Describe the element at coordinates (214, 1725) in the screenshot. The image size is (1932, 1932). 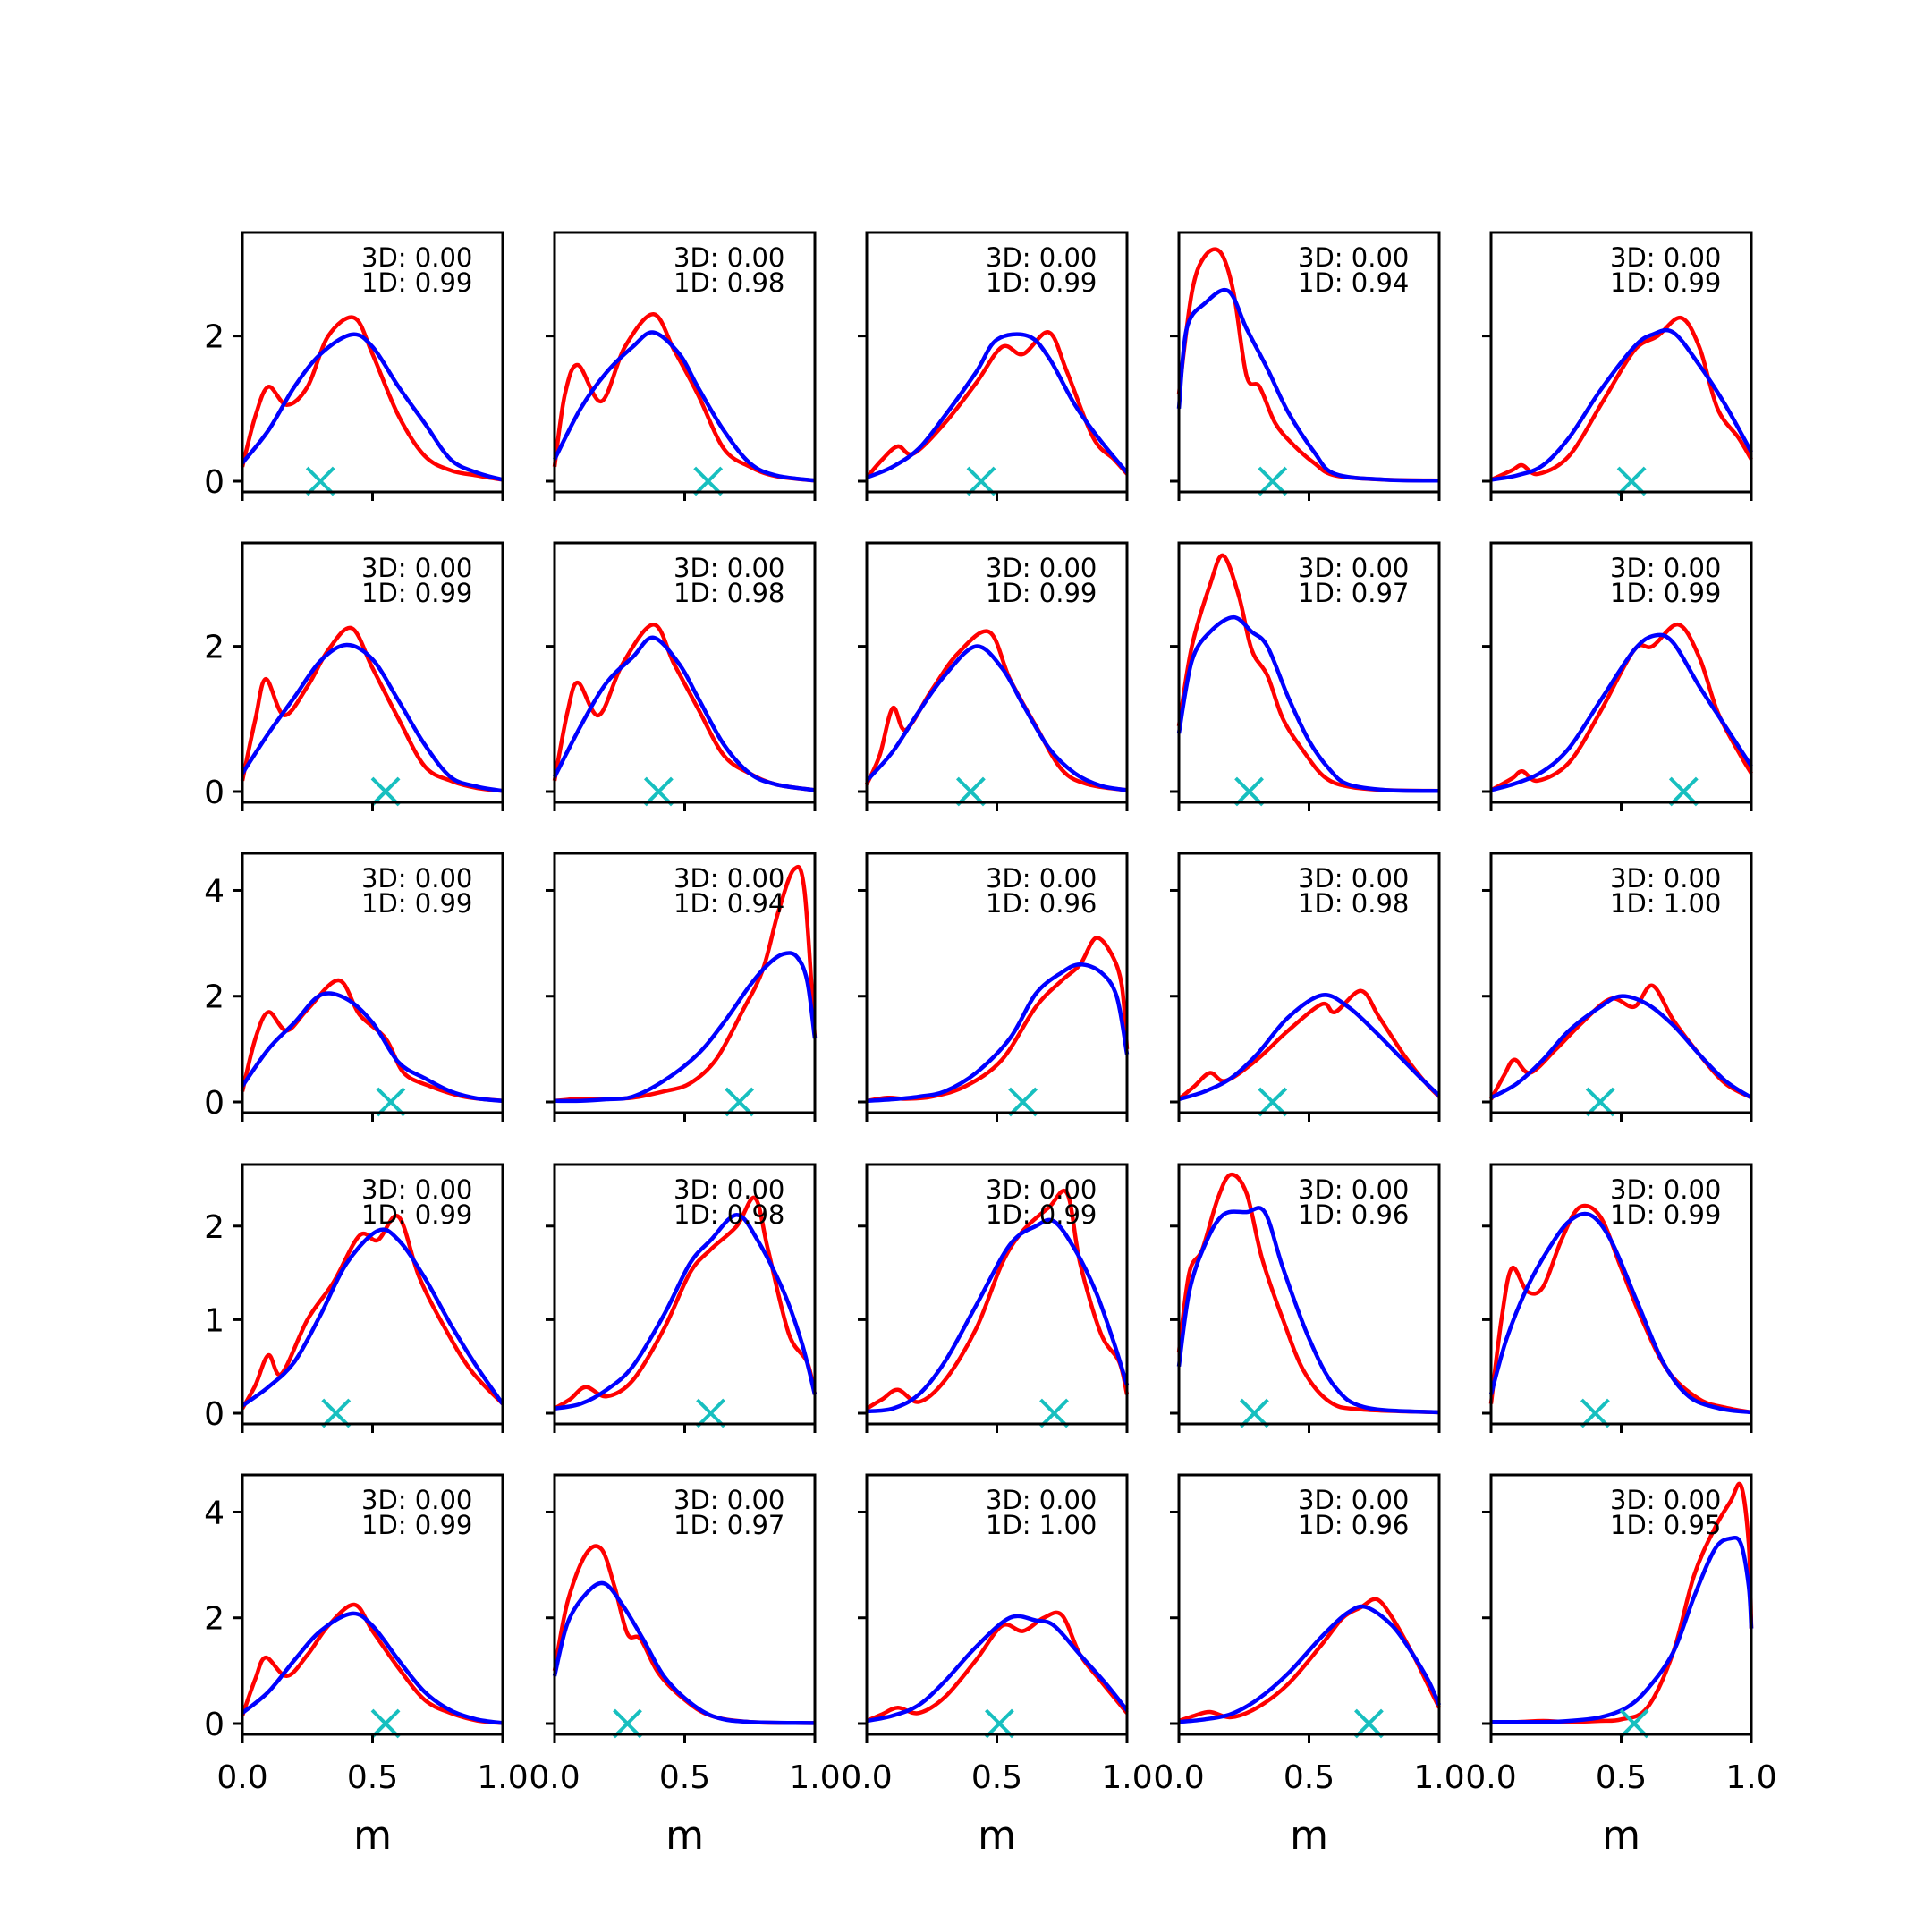
I see `y-tick-label: 0` at that location.